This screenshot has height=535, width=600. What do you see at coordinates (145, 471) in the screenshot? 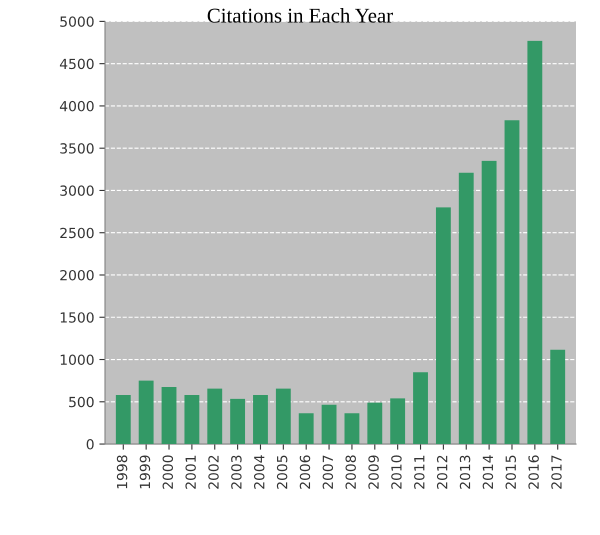
I see `x-tick-label: 1999` at bounding box center [145, 471].